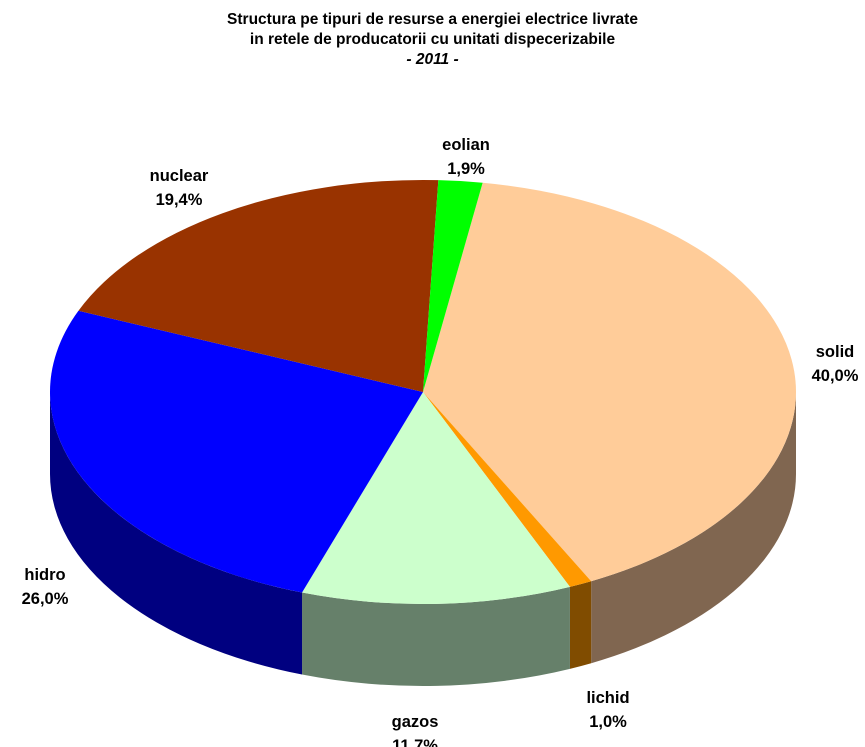  I want to click on pie-side-solid, so click(693, 528).